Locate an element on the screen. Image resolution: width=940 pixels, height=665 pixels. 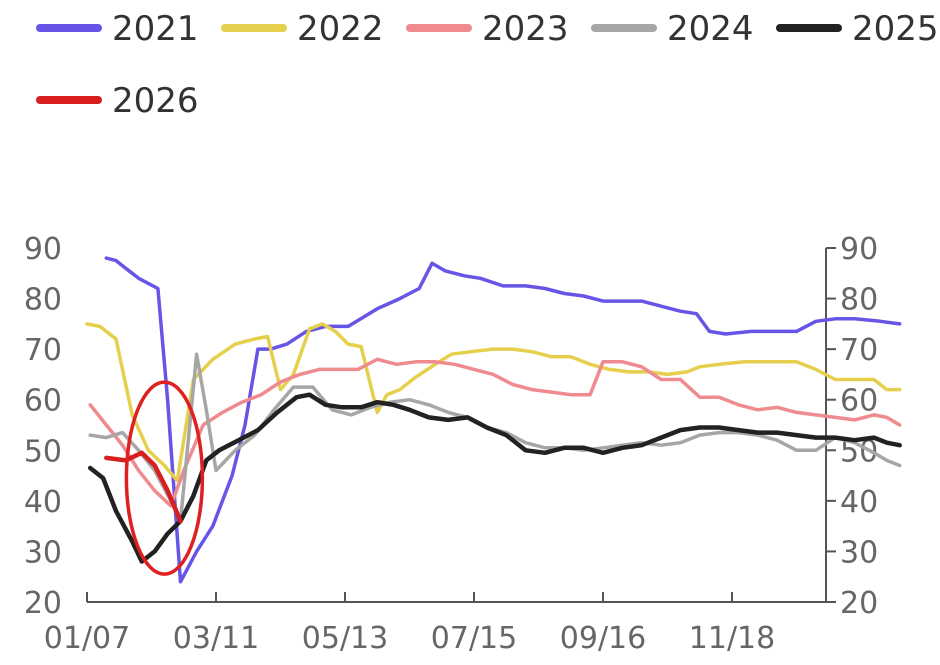
legend-label-2022: 2022 is located at coordinates (340, 29).